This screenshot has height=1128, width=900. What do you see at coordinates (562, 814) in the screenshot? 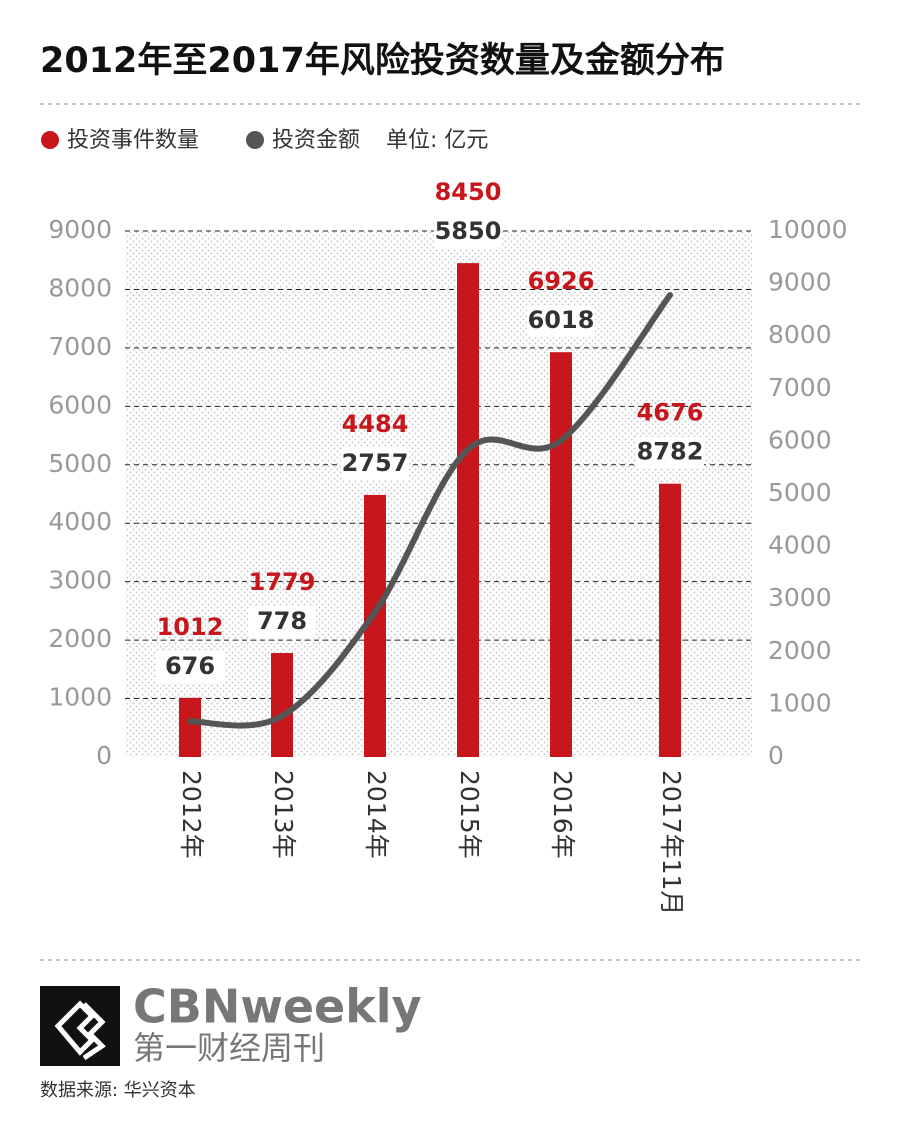
I see `x-tick-label: 2016年` at bounding box center [562, 814].